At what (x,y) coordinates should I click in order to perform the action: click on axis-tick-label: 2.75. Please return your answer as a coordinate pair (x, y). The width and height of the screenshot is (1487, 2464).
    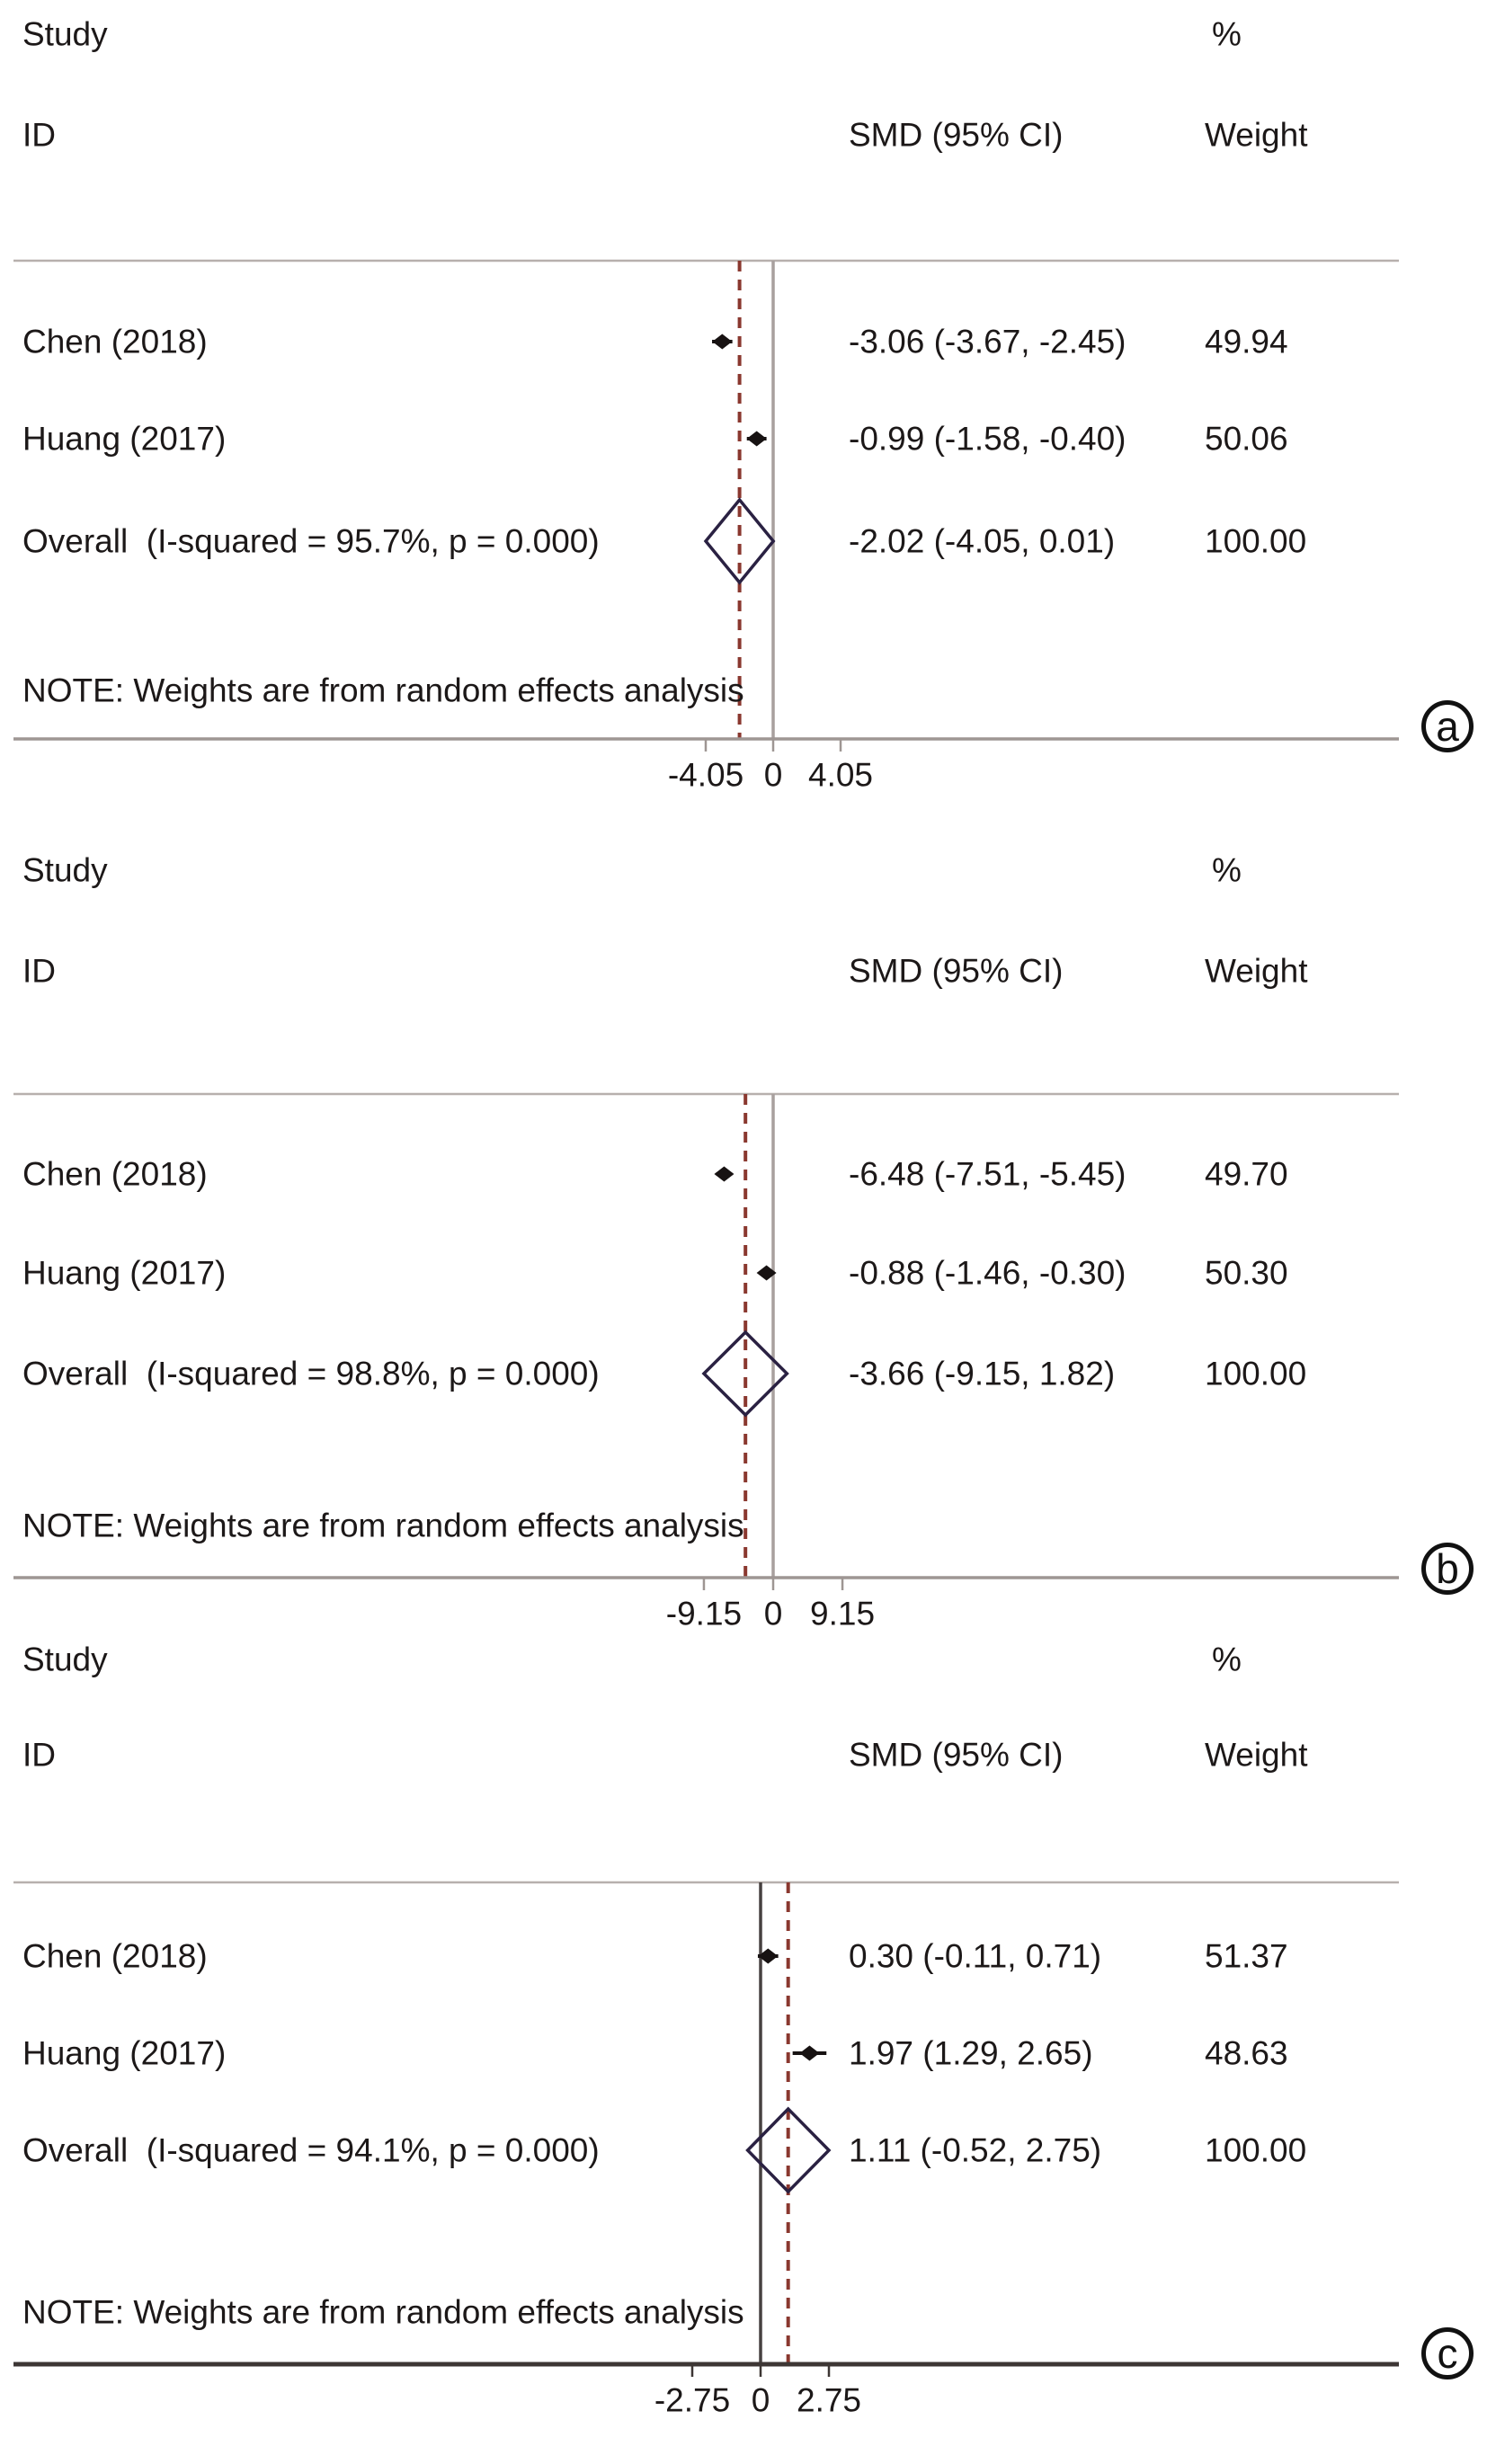
    Looking at the image, I should click on (829, 2400).